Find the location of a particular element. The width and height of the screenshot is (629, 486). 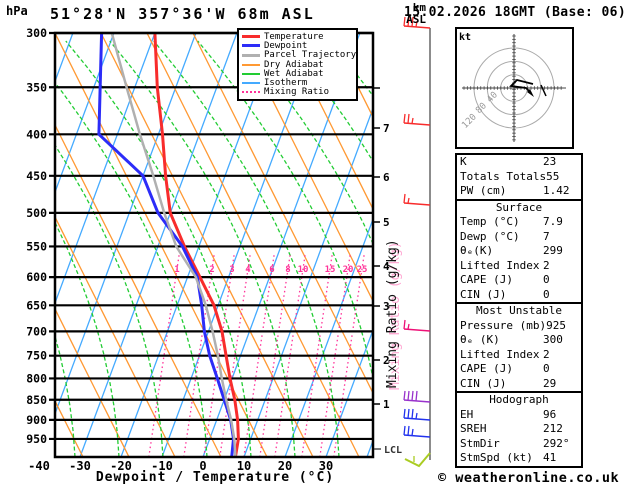

temperature-tick-labels: -40 -30 -20 -10 0 10 20 30 is located at coordinates (180, 466).